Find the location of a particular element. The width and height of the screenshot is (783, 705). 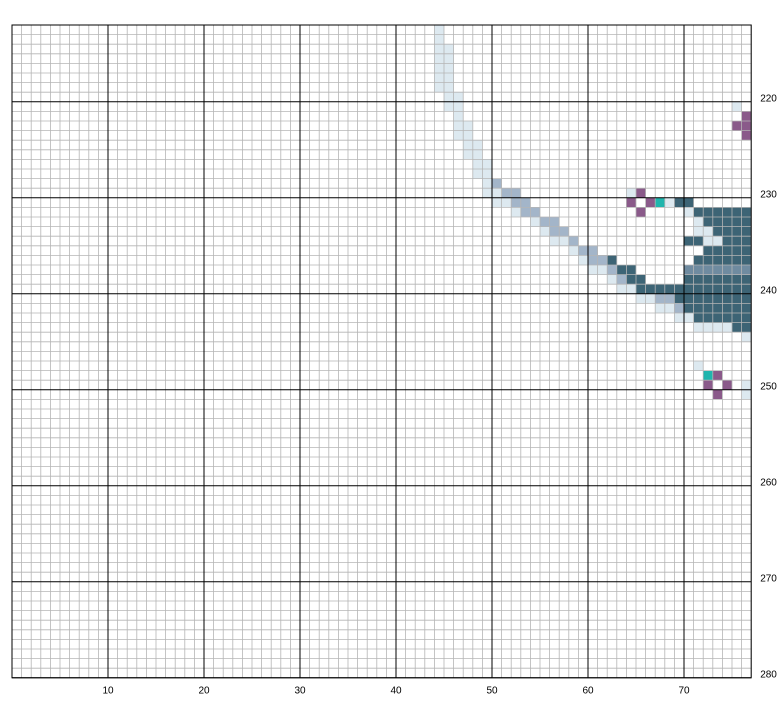

y-label: 250 is located at coordinates (768, 386).